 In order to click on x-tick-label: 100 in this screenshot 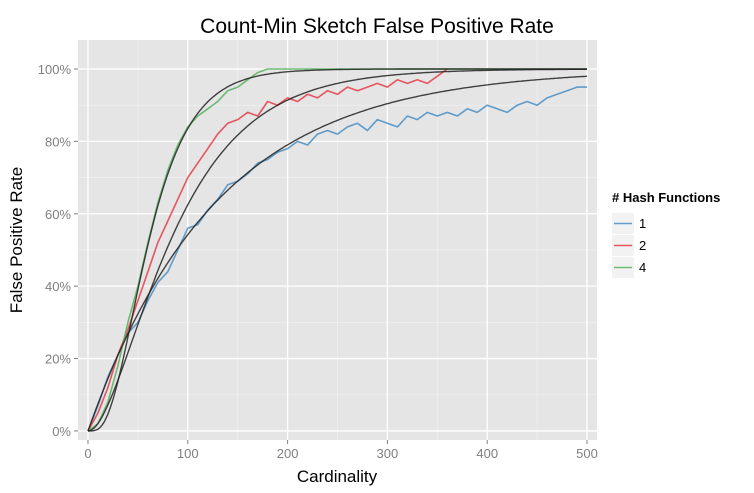, I will do `click(188, 453)`.